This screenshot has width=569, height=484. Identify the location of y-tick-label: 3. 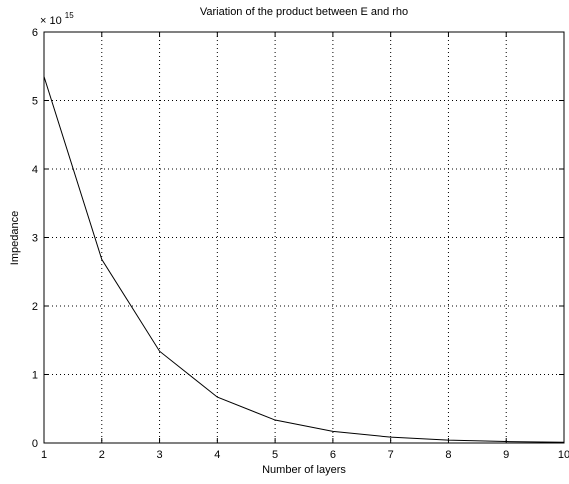
(35, 239).